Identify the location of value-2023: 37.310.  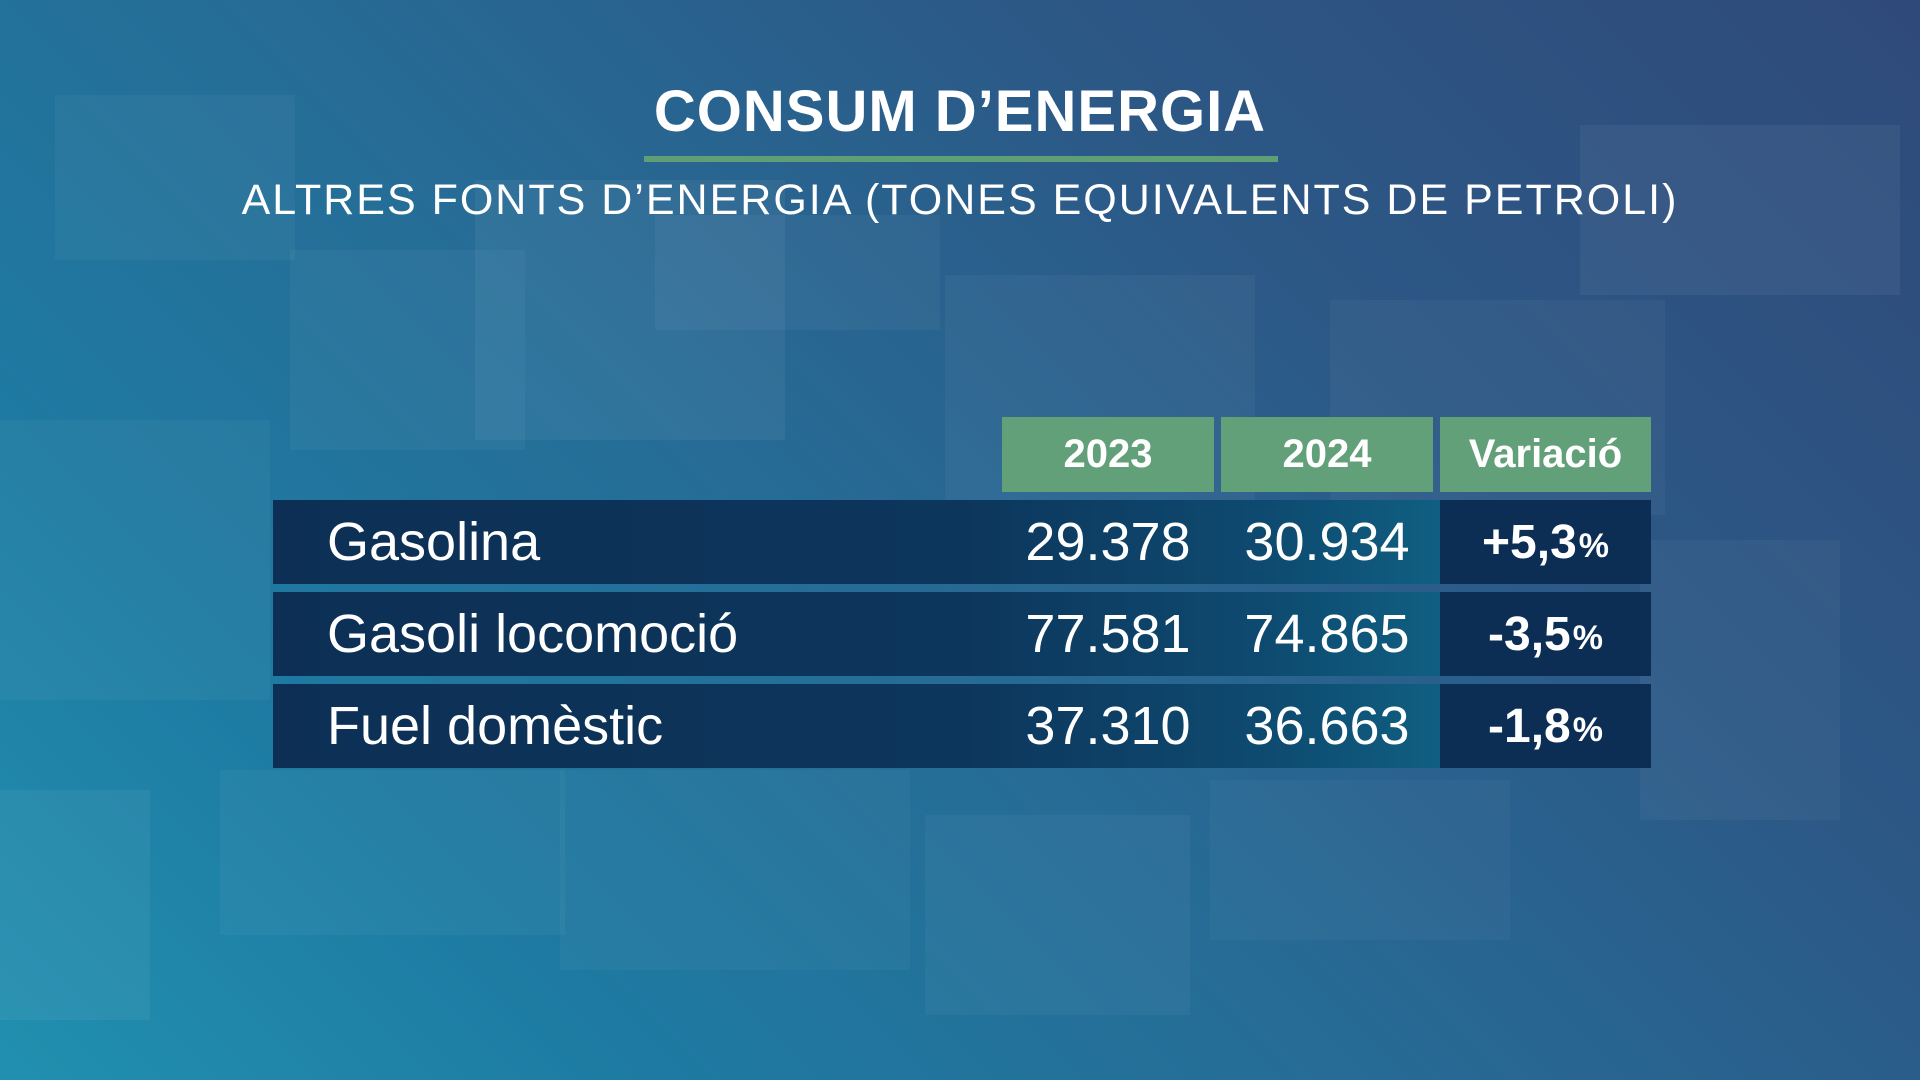
(1108, 726).